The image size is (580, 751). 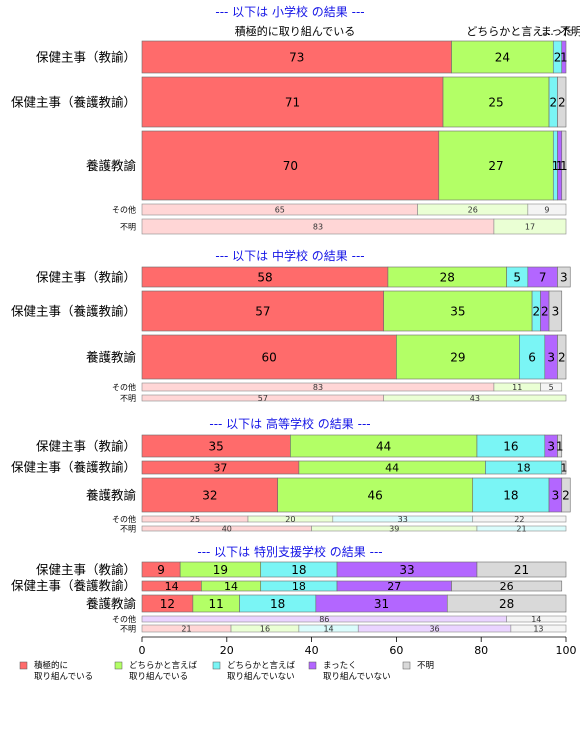 What do you see at coordinates (163, 671) in the screenshot?
I see `legend-label: どちらかと言えば取り組んでいる` at bounding box center [163, 671].